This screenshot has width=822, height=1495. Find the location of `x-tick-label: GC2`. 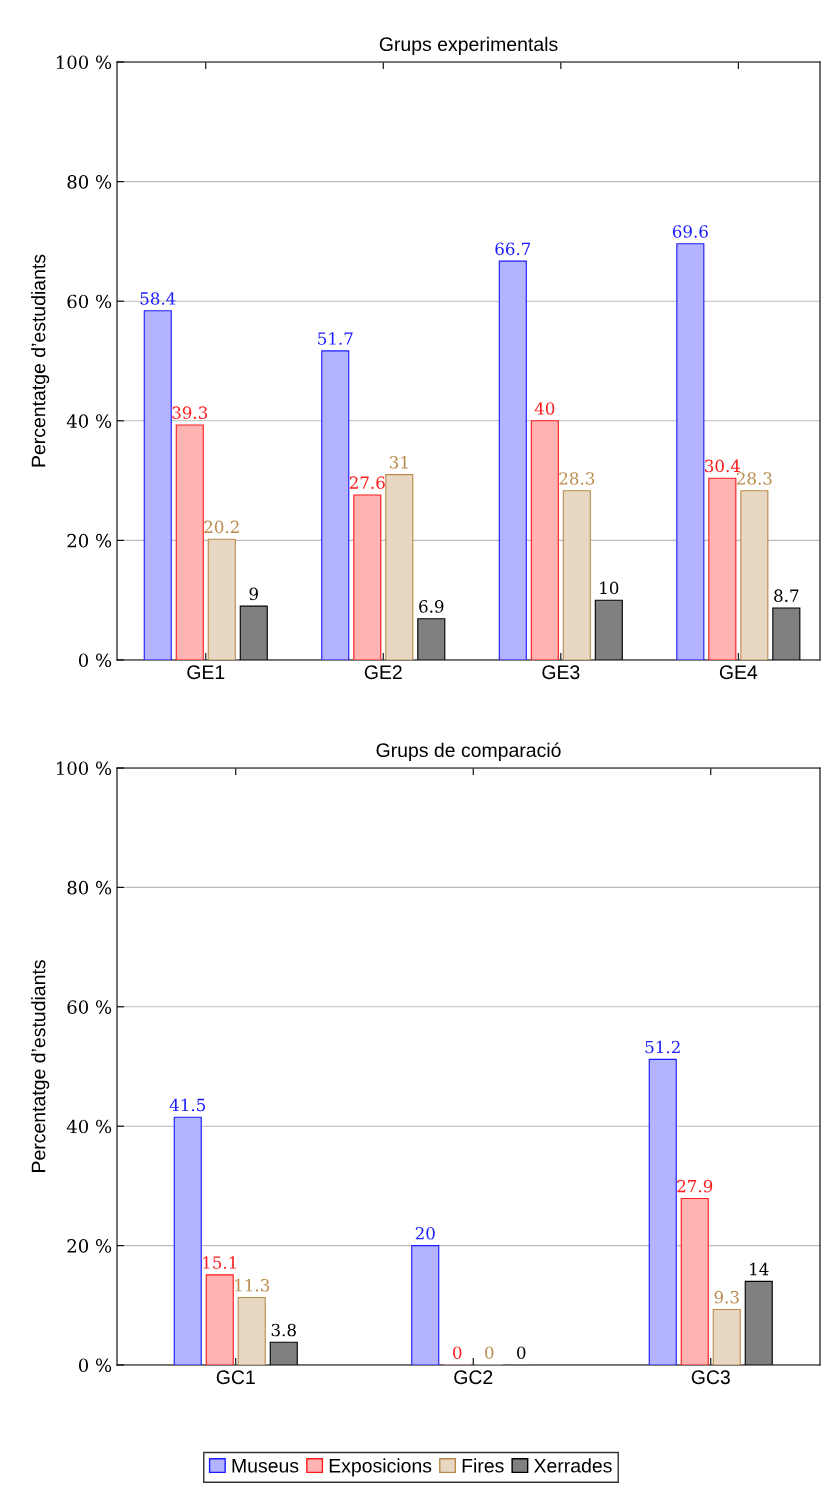

x-tick-label: GC2 is located at coordinates (473, 1377).